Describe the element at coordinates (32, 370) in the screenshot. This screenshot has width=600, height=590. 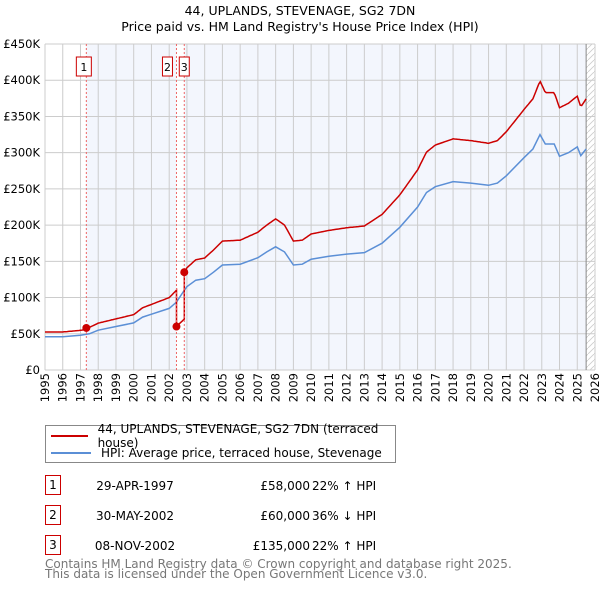
I see `y-tick-label: £0` at that location.